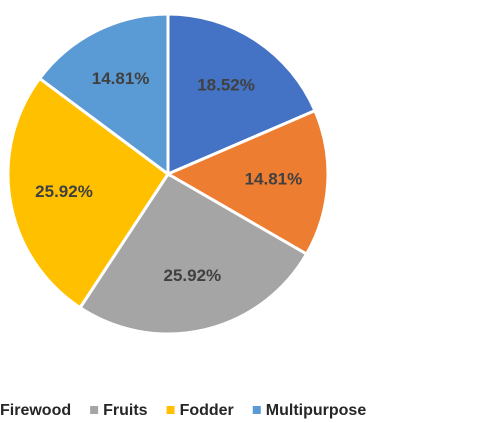 The height and width of the screenshot is (423, 492). I want to click on legend-label: Multipurpose, so click(316, 410).